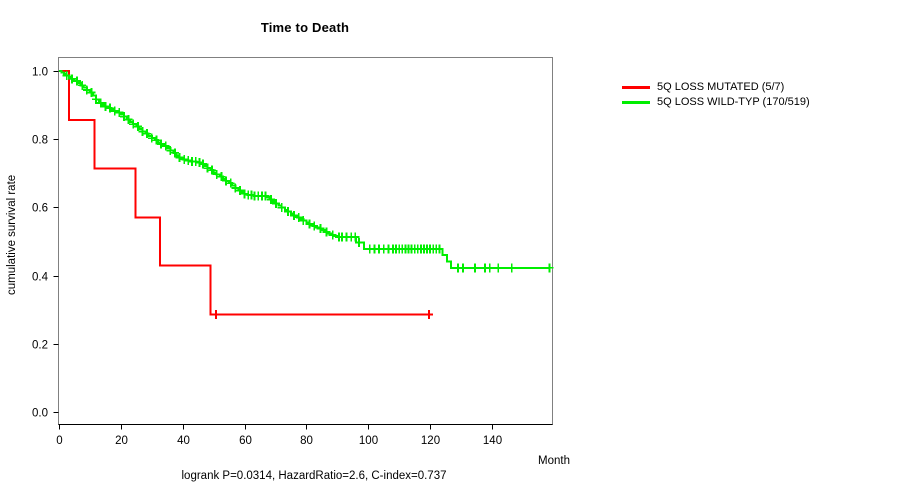  What do you see at coordinates (121, 441) in the screenshot?
I see `x-tick-label: 20` at bounding box center [121, 441].